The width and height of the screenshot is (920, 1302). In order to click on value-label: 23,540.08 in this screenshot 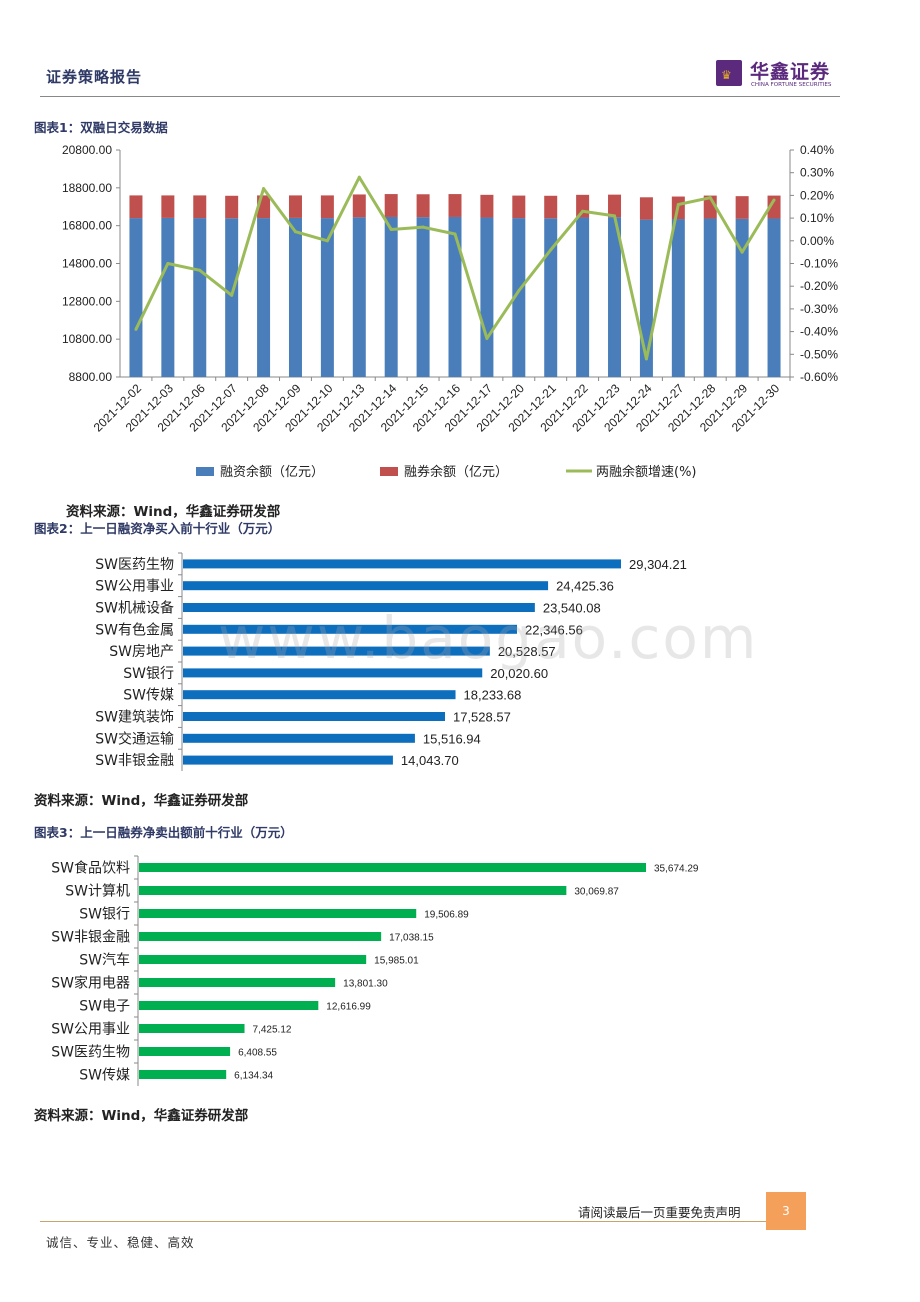, I will do `click(572, 608)`.